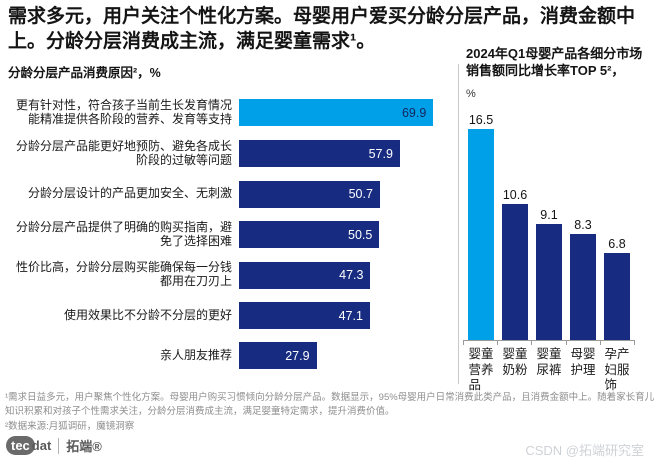 This screenshot has height=464, width=660. I want to click on x-axis, so click(549, 342).